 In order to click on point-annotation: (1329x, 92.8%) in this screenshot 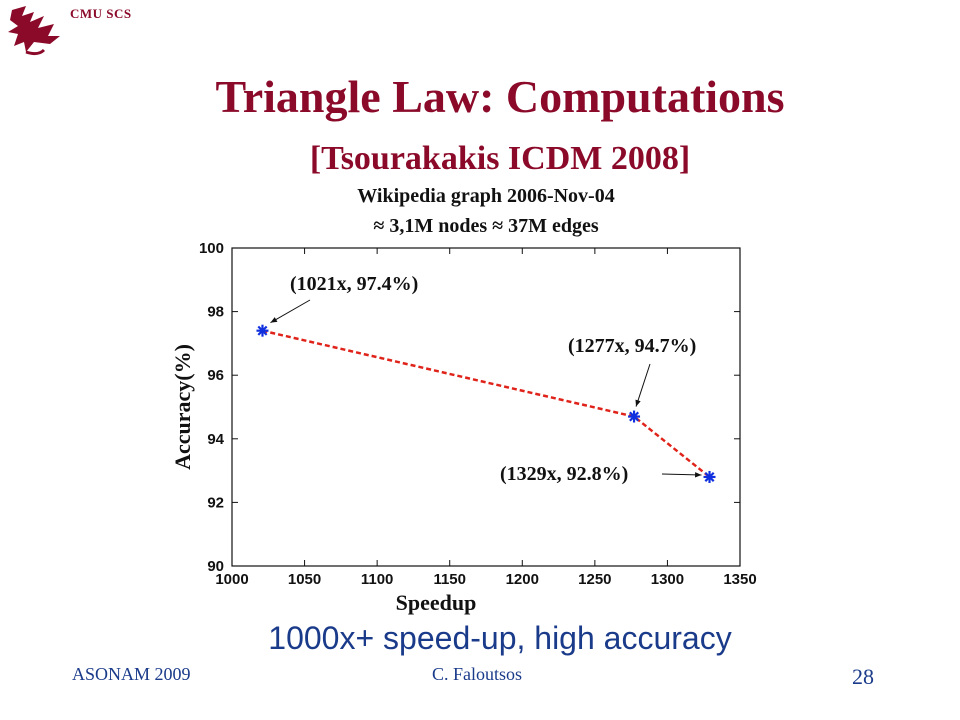, I will do `click(564, 474)`.